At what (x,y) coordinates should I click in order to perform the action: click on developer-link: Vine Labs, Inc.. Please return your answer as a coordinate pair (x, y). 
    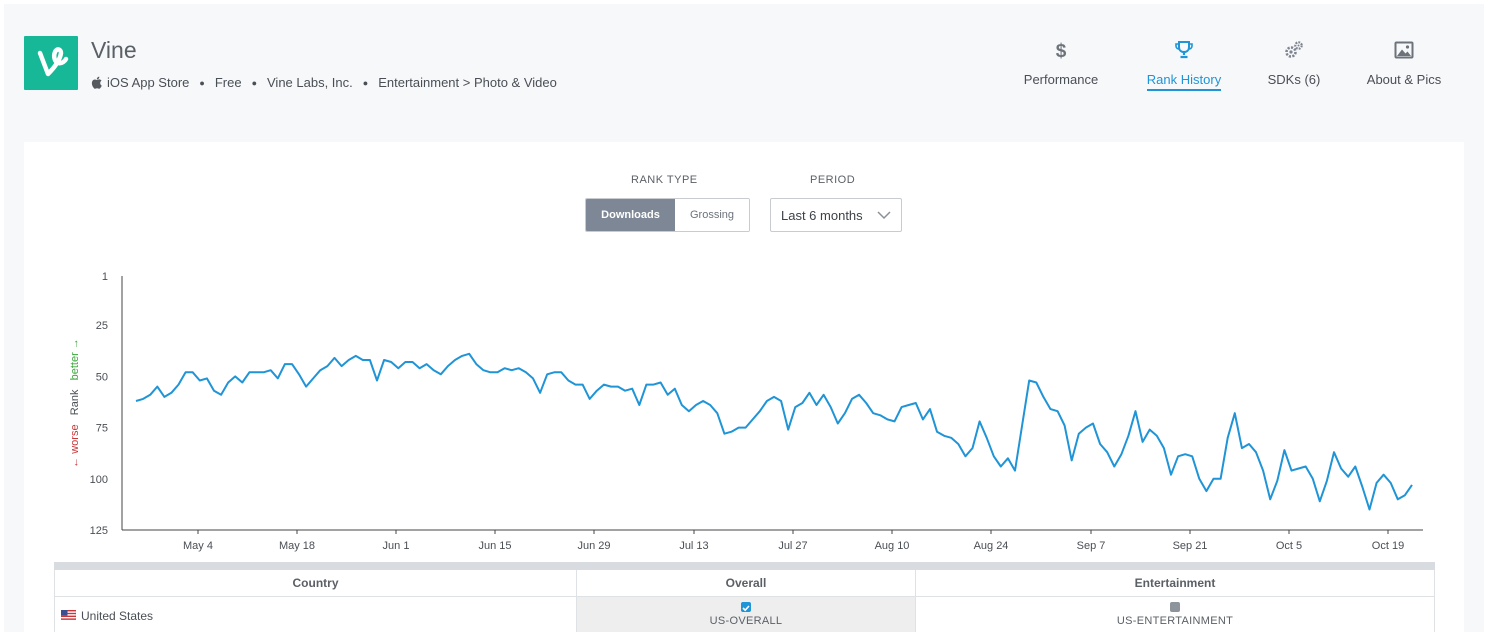
    Looking at the image, I should click on (310, 82).